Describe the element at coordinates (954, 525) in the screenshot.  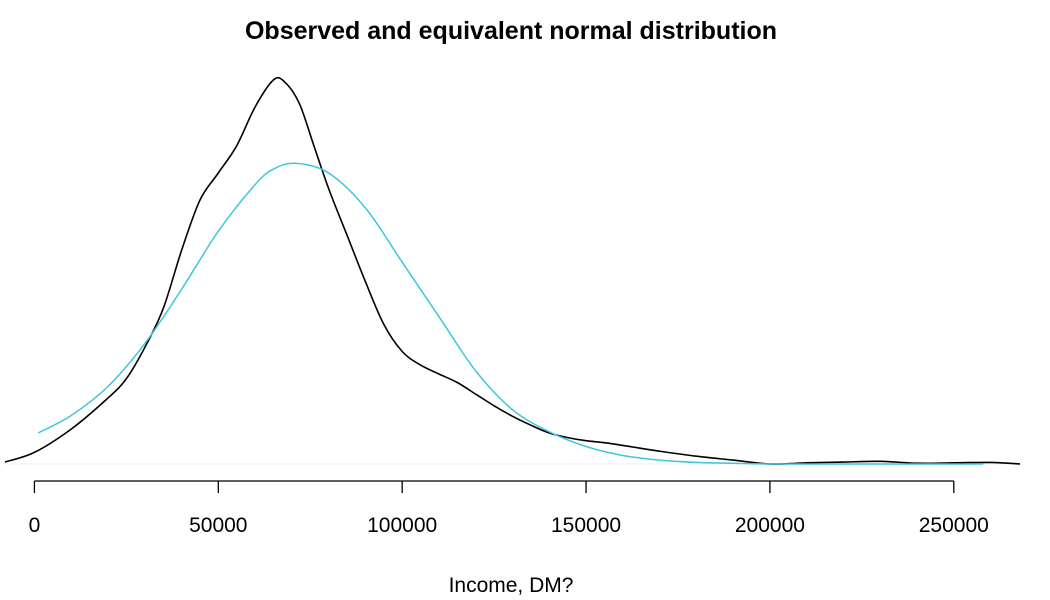
I see `x-tick-label: 250000` at that location.